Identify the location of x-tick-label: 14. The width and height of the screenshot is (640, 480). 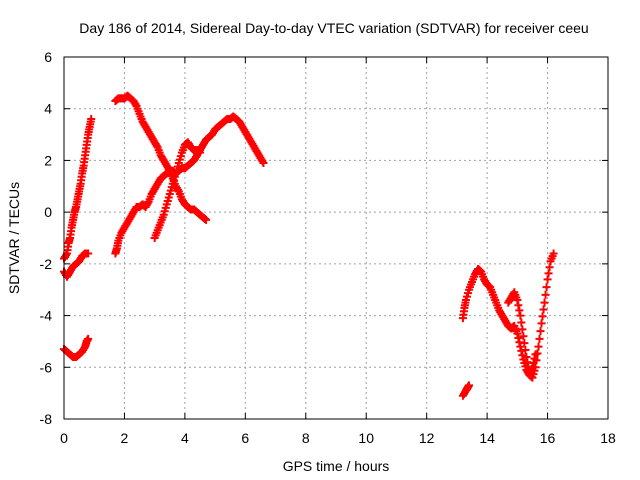
(487, 438).